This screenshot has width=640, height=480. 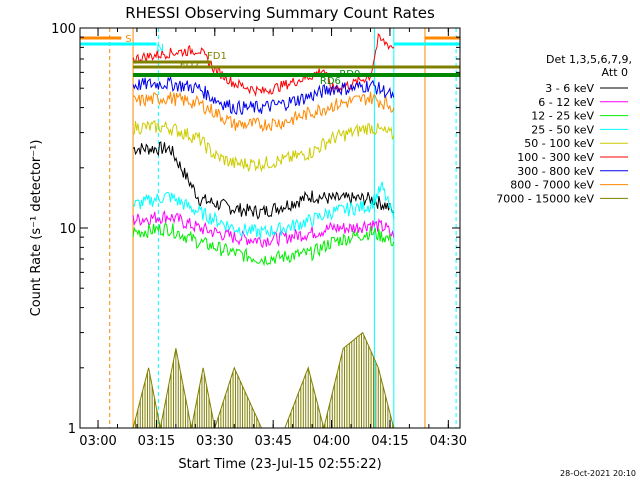 I want to click on legend-title-1: Att 0, so click(x=615, y=72).